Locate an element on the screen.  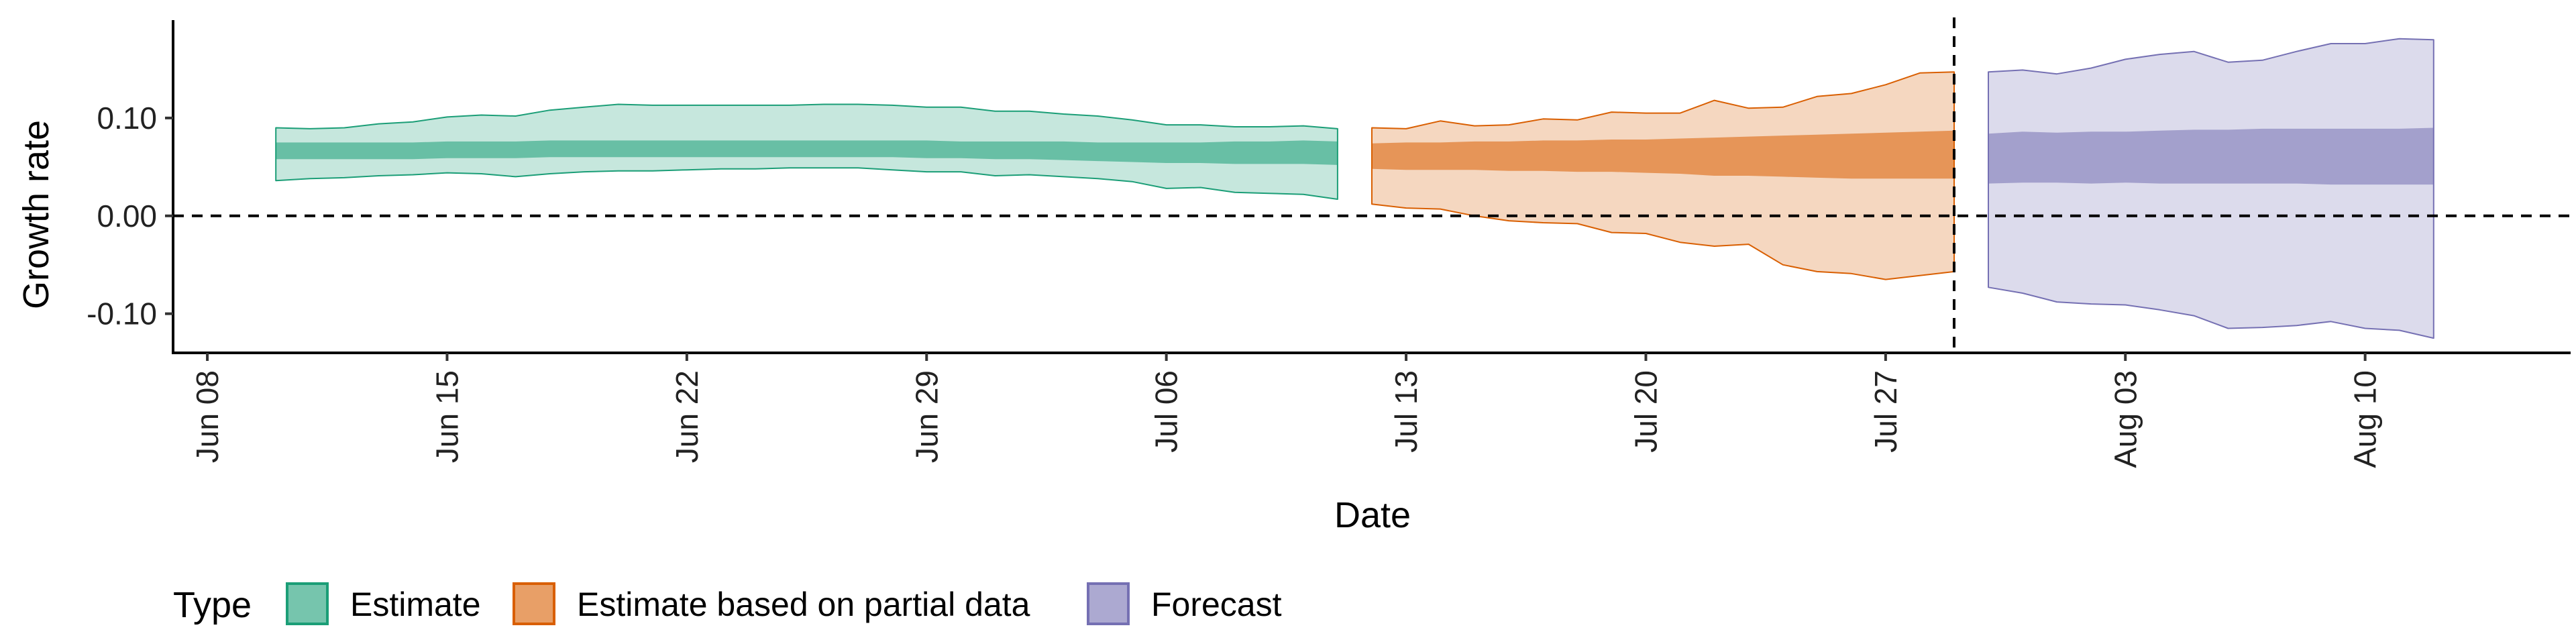
legend-item: Forecast is located at coordinates (1184, 603).